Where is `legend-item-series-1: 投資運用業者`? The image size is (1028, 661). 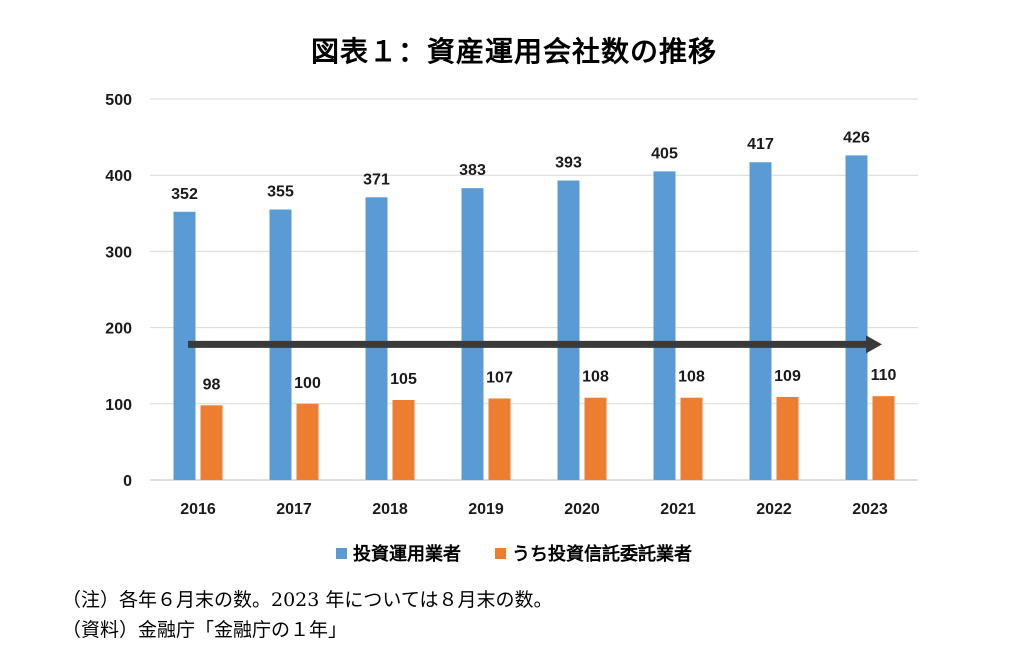
legend-item-series-1: 投資運用業者 is located at coordinates (398, 553).